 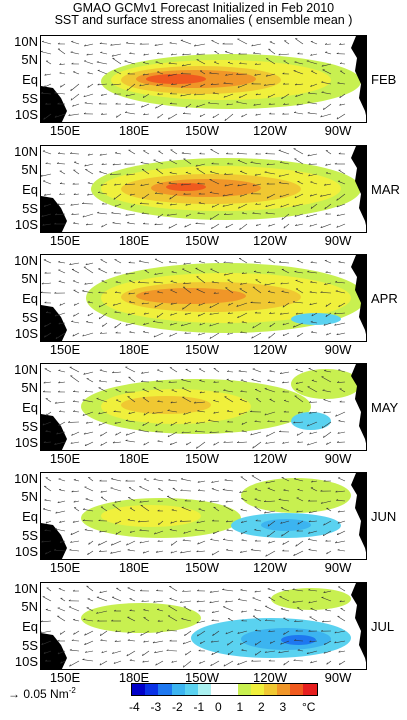 What do you see at coordinates (65, 240) in the screenshot?
I see `lon-label: 150E` at bounding box center [65, 240].